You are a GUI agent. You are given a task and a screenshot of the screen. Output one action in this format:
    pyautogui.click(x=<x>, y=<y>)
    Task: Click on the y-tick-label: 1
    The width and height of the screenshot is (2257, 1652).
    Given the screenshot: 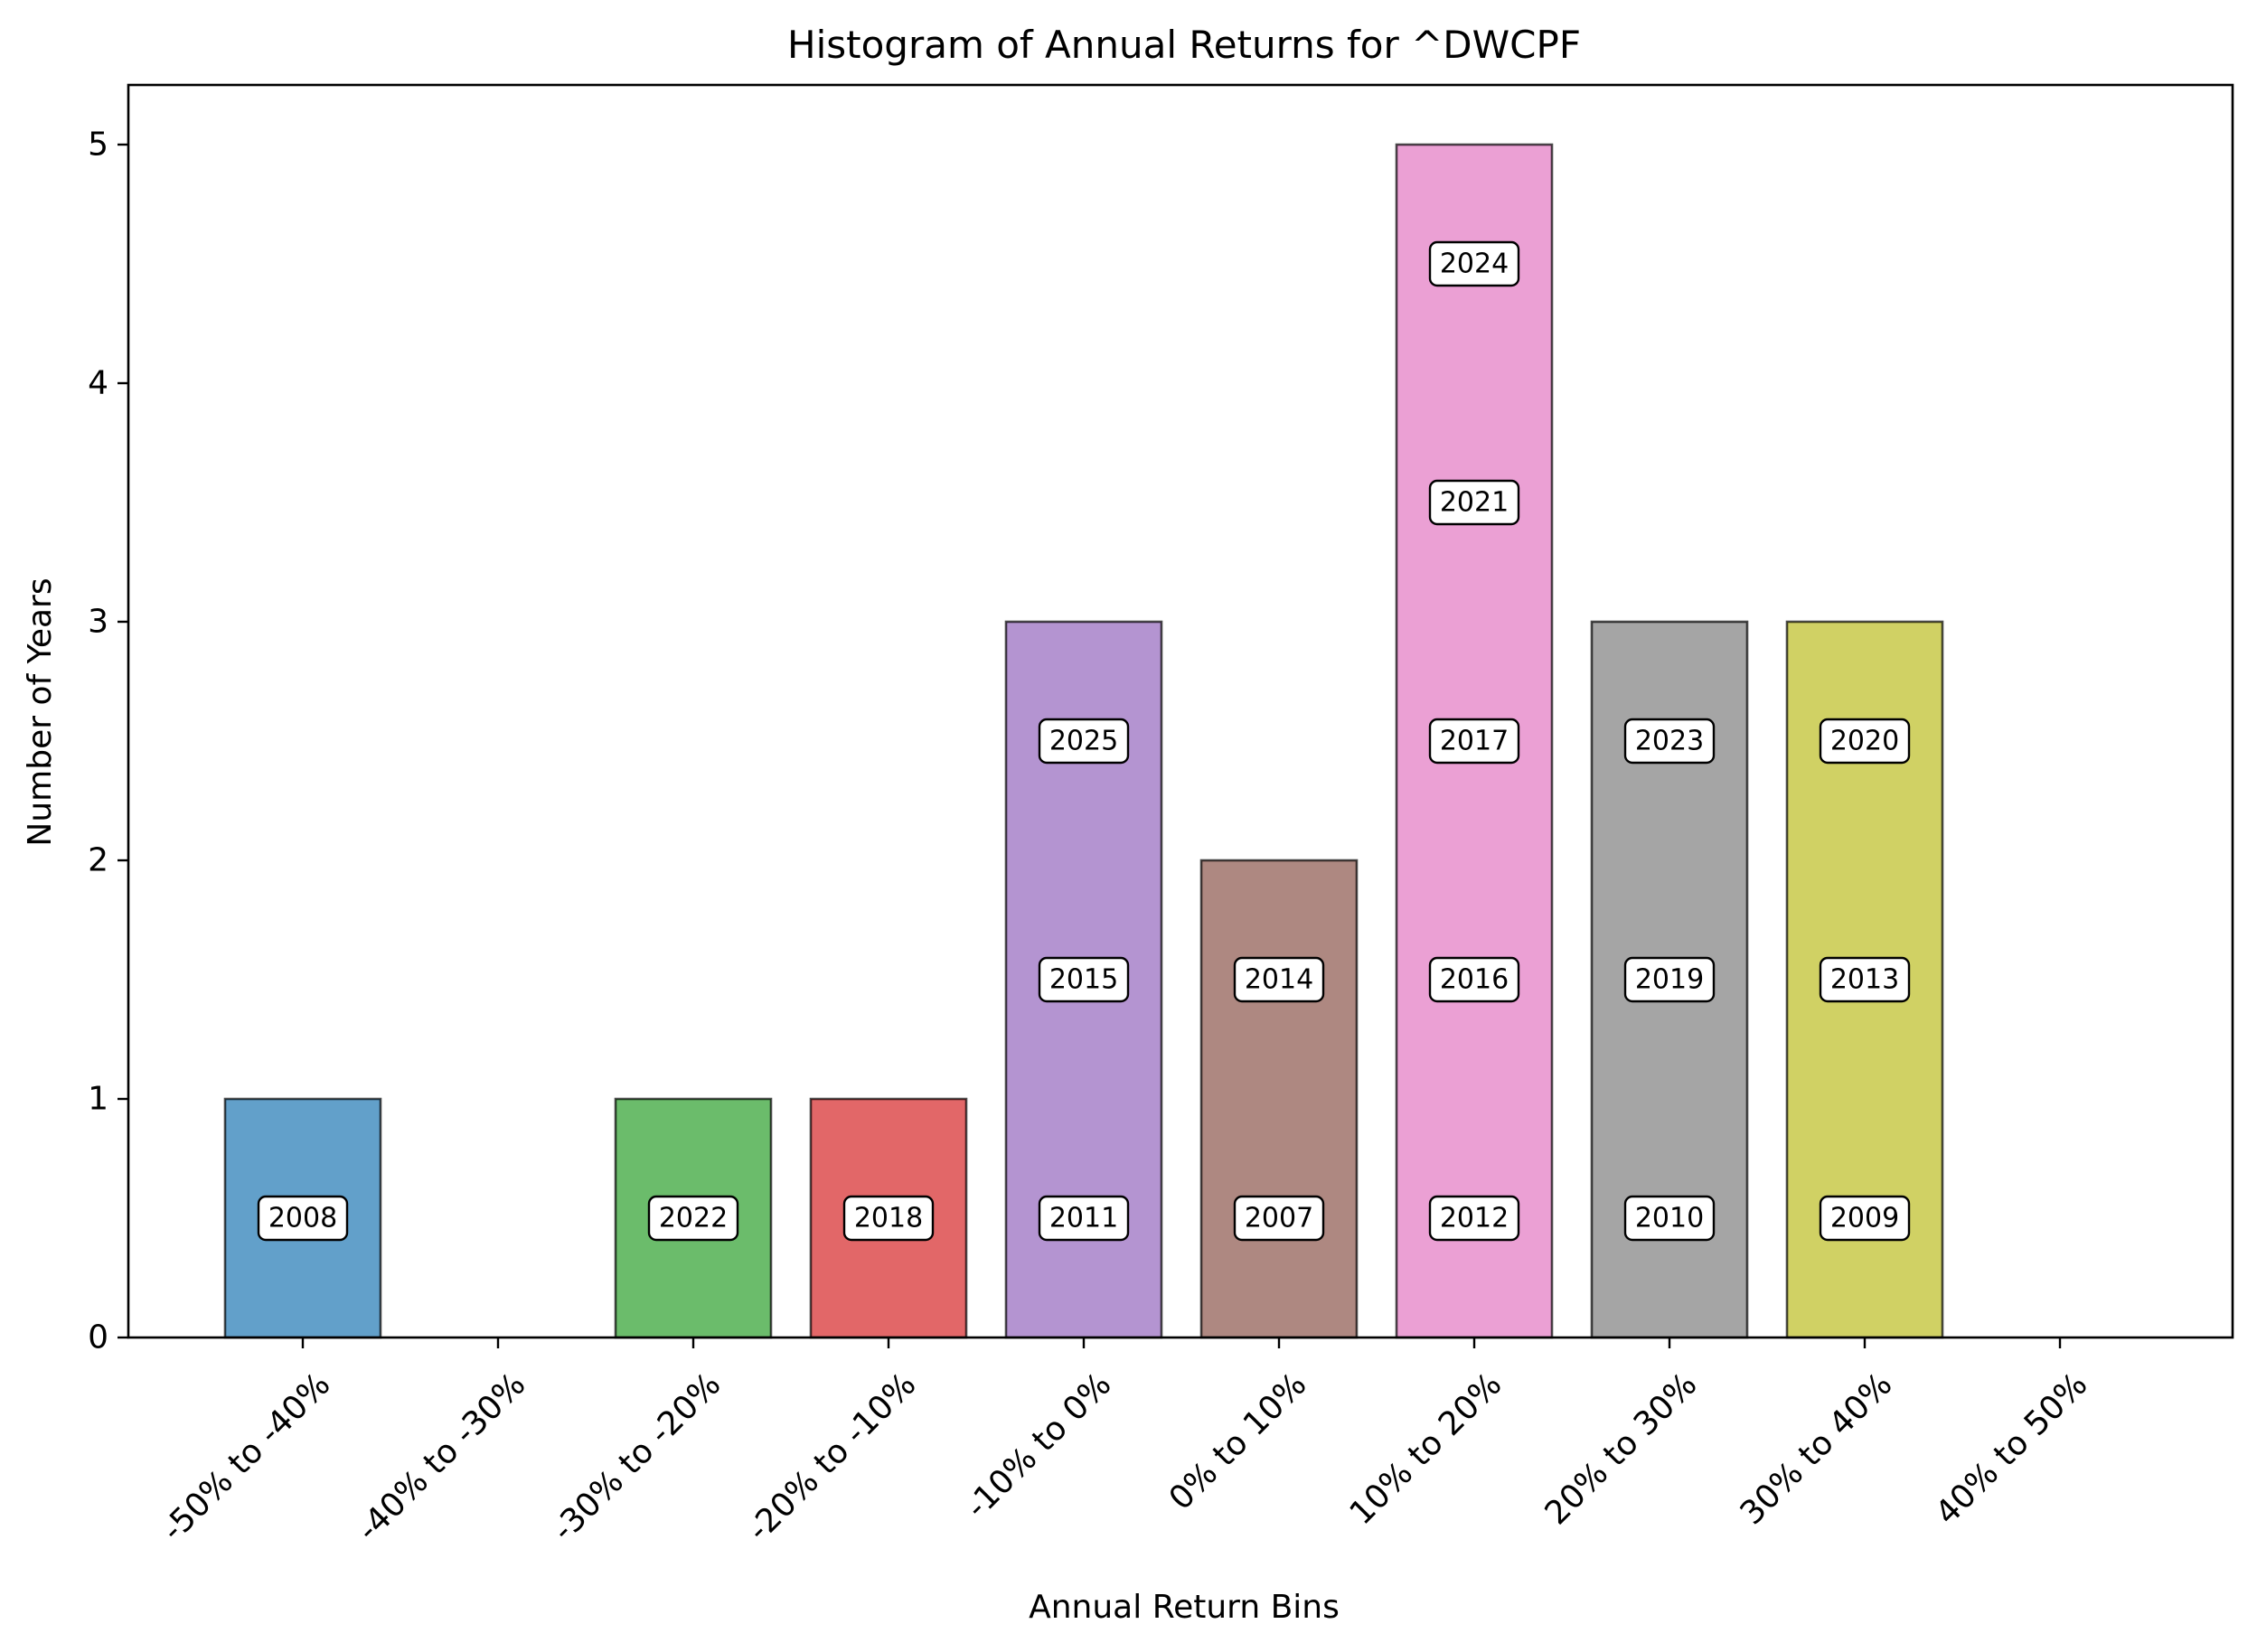 What is the action you would take?
    pyautogui.click(x=98, y=1099)
    